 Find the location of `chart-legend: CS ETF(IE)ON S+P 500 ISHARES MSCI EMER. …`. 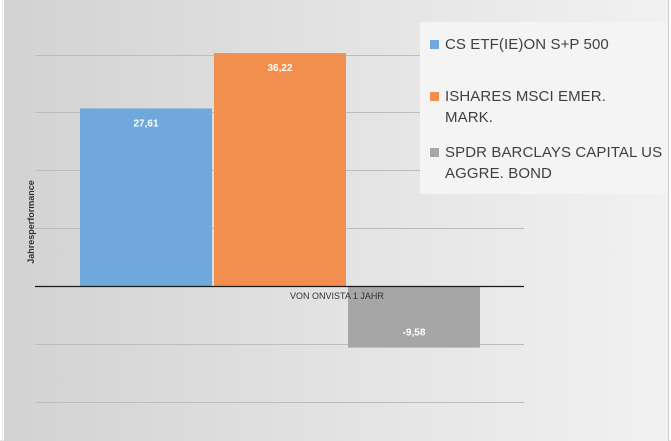

chart-legend: CS ETF(IE)ON S+P 500 ISHARES MSCI EMER. … is located at coordinates (544, 108).